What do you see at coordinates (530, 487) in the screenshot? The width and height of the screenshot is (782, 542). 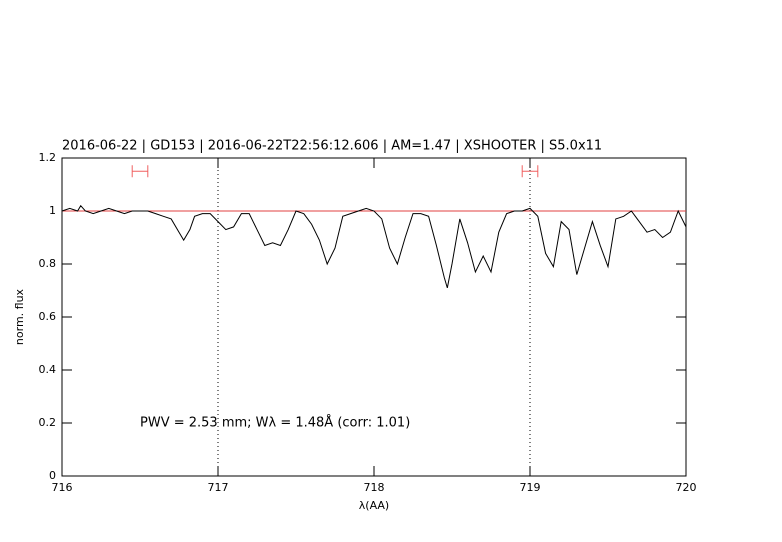 I see `x-tick-label: 719` at bounding box center [530, 487].